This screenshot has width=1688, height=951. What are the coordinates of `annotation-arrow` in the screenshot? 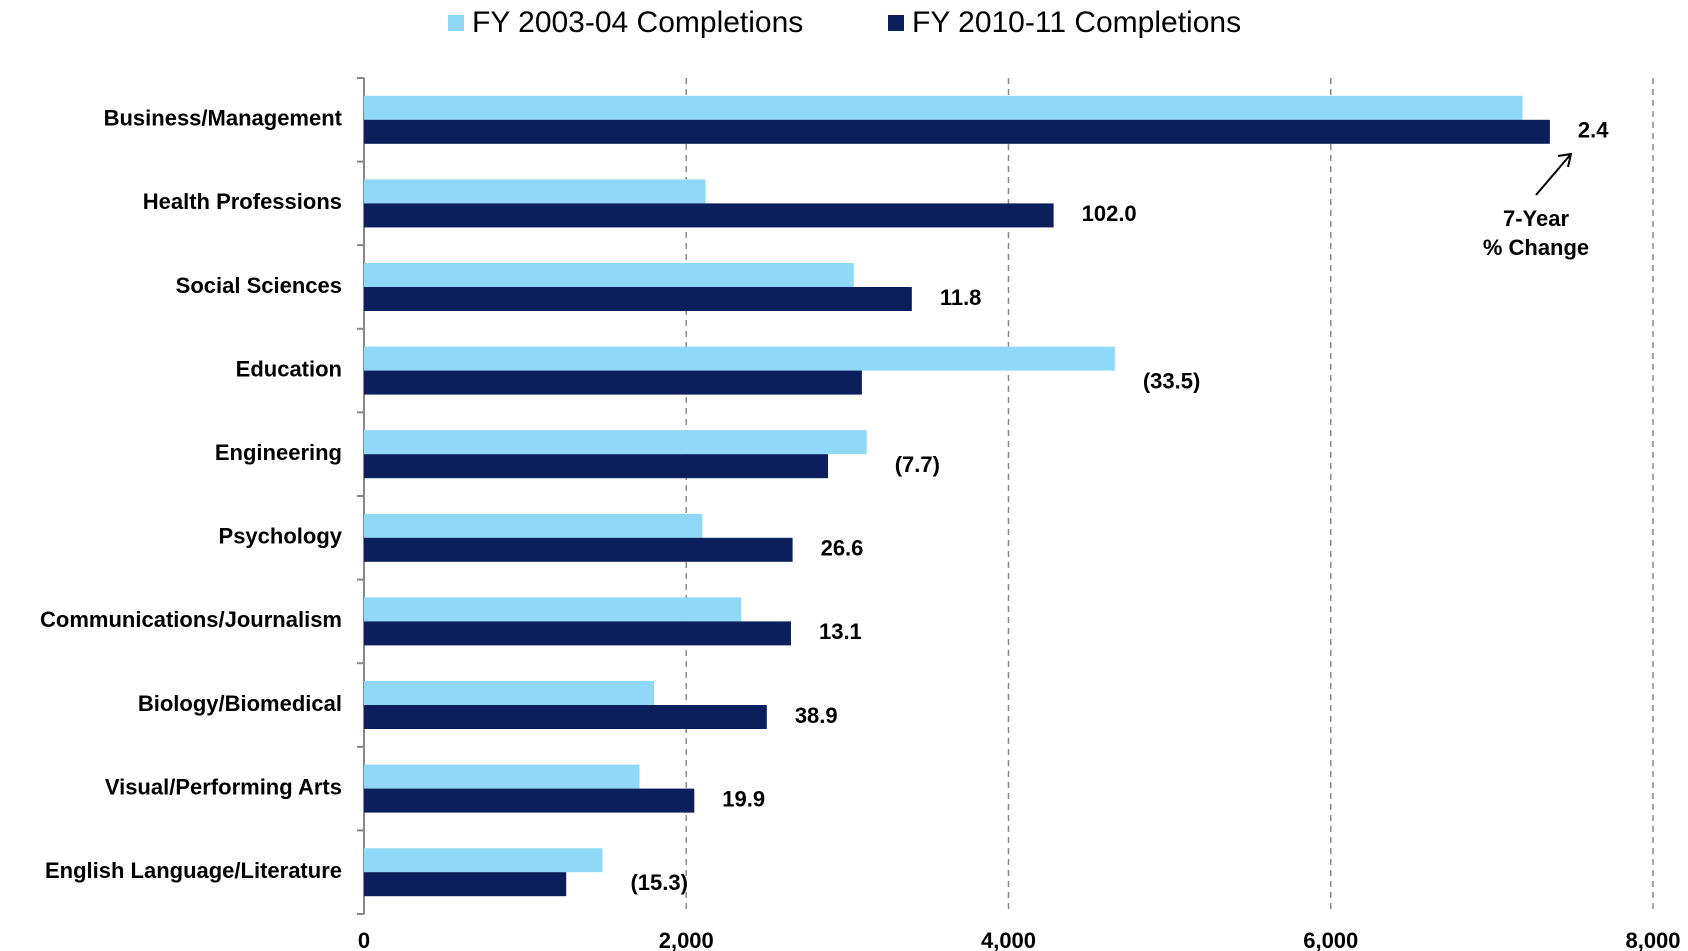 It's located at (1553, 174).